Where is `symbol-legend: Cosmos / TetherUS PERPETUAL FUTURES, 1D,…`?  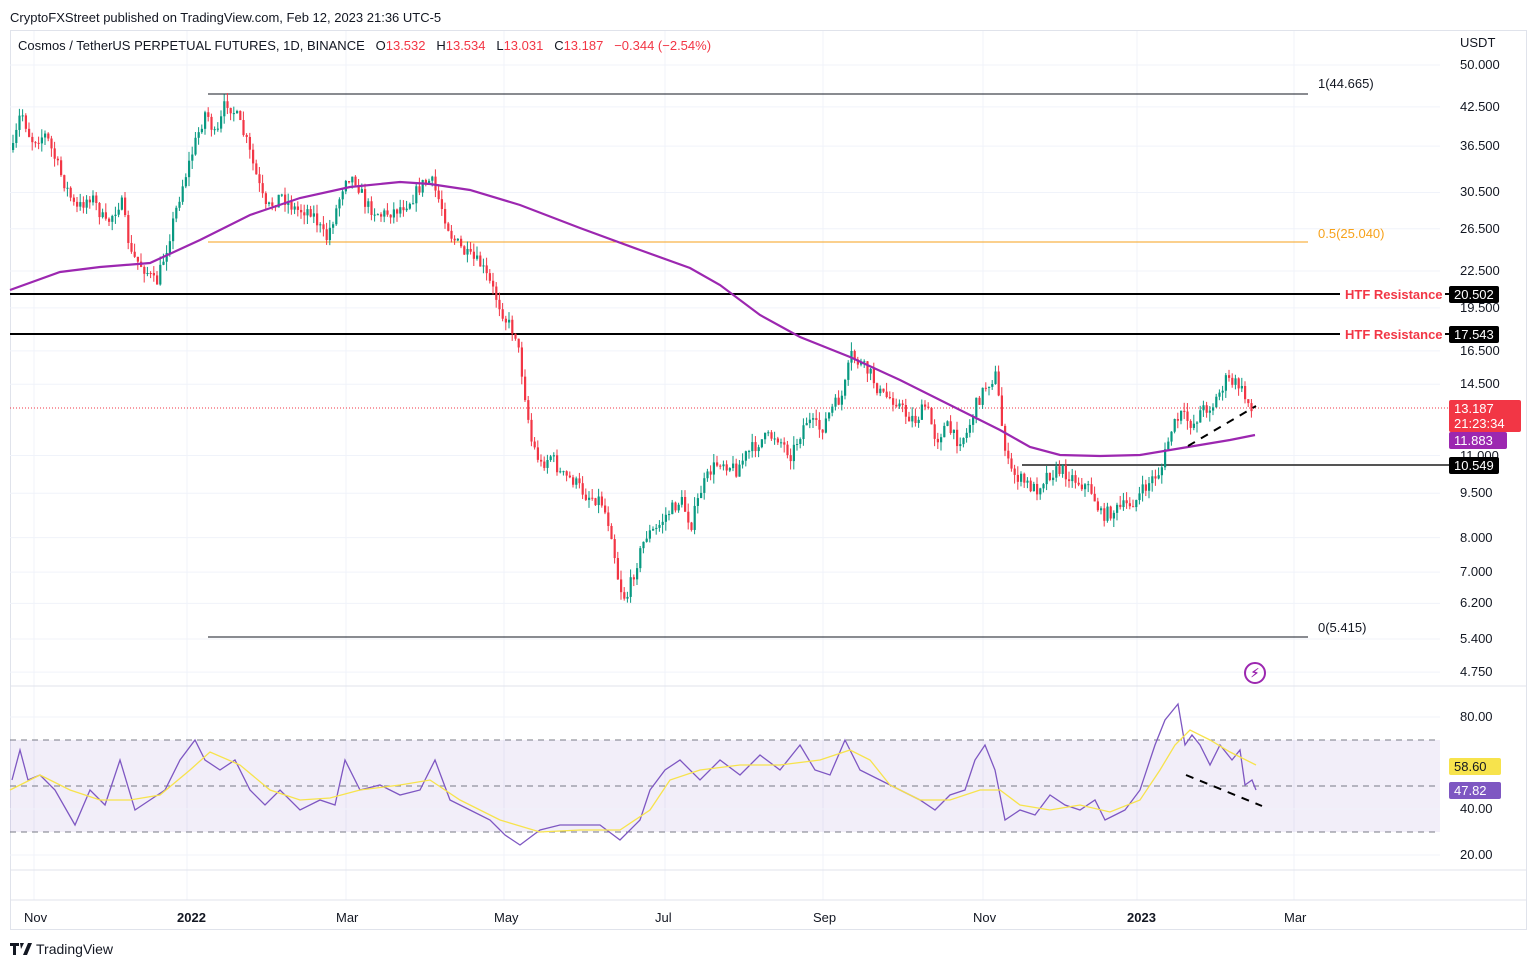 symbol-legend: Cosmos / TetherUS PERPETUAL FUTURES, 1D,… is located at coordinates (364, 45).